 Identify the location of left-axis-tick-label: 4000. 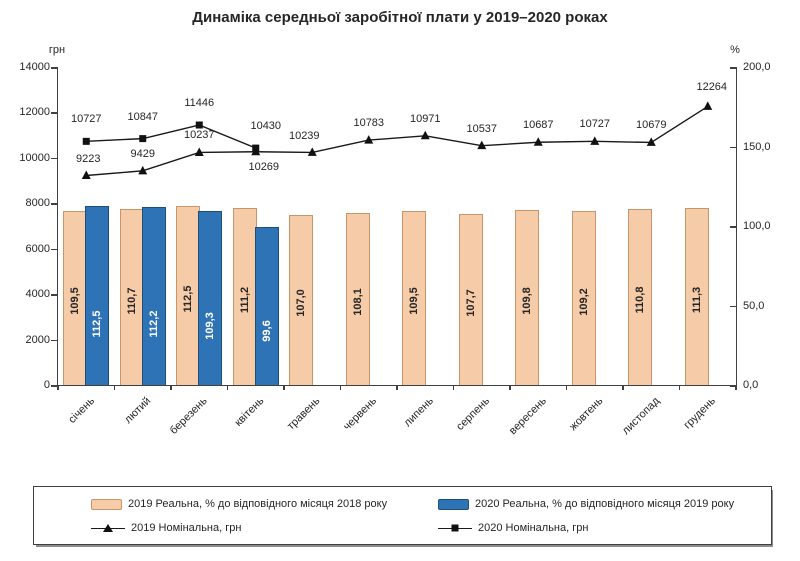
(37, 294).